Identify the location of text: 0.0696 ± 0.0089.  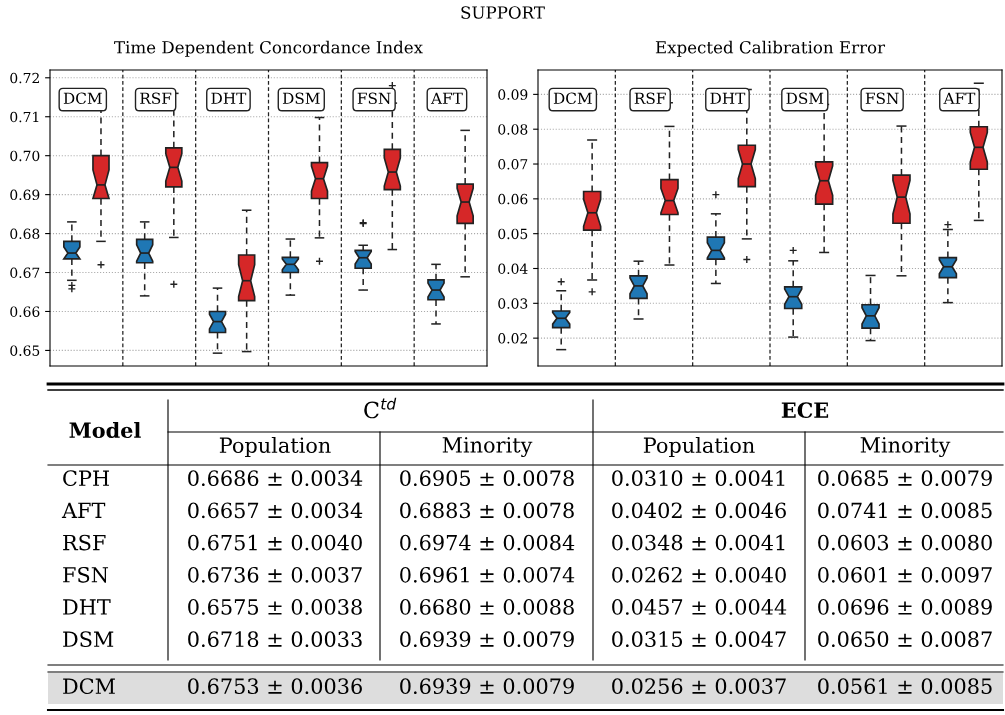
(905, 607).